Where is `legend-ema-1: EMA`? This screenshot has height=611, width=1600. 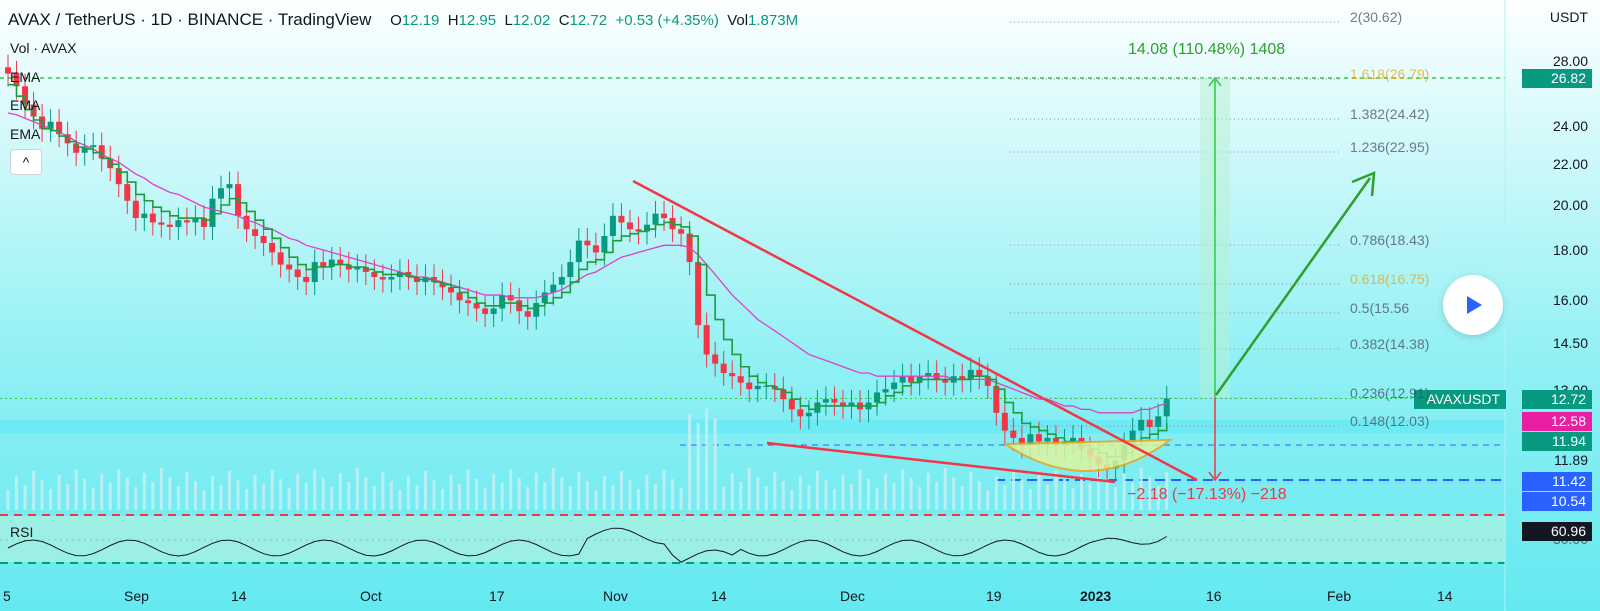
legend-ema-1: EMA is located at coordinates (25, 77).